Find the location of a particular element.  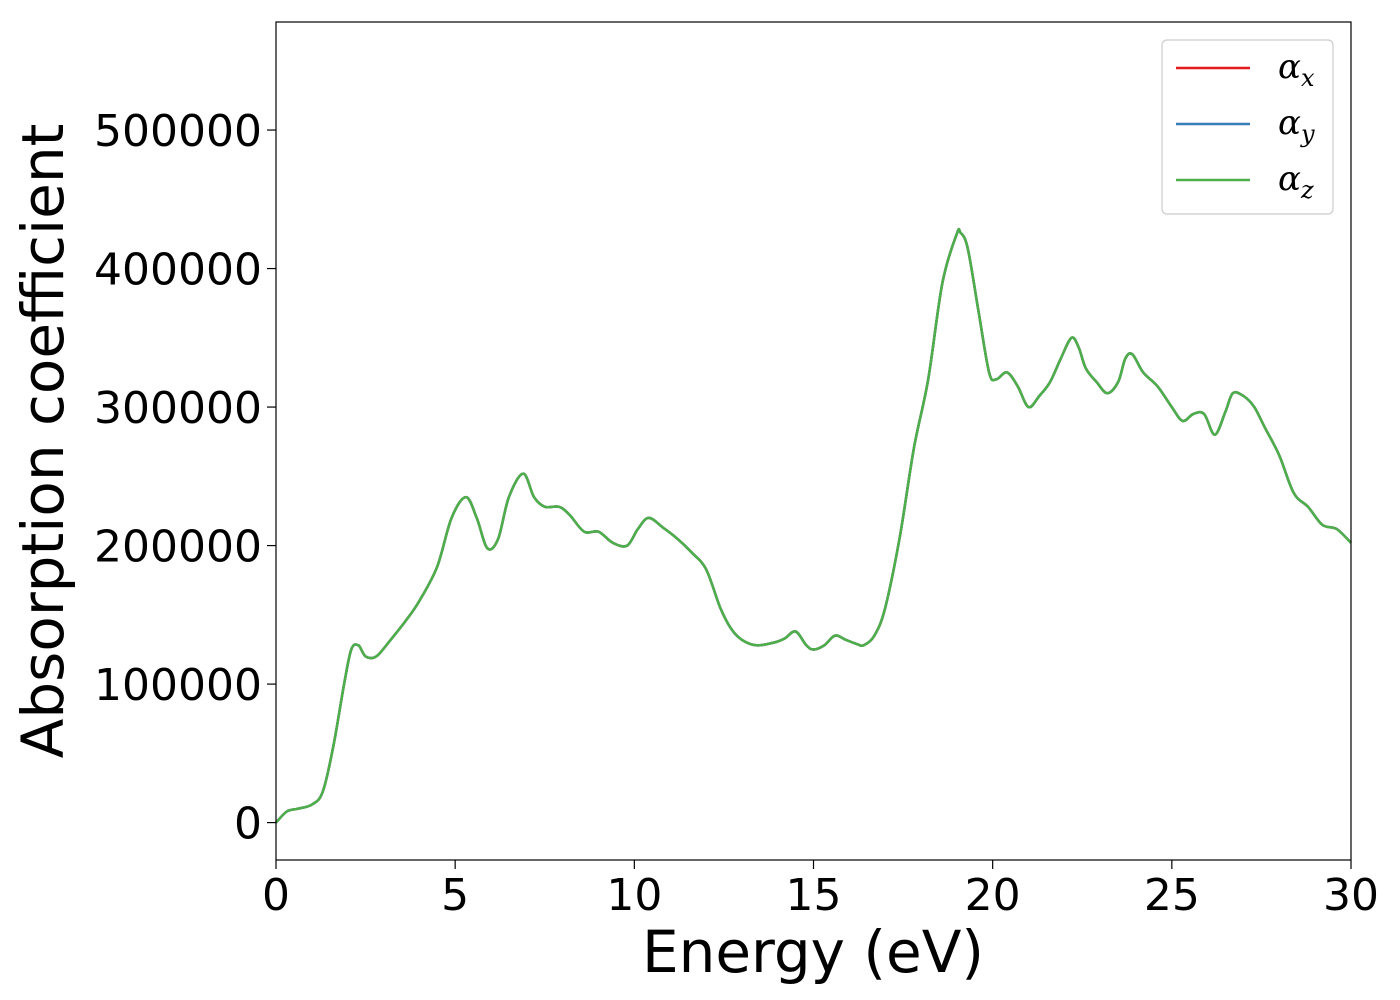

y-tick-label: 100000 is located at coordinates (178, 685).